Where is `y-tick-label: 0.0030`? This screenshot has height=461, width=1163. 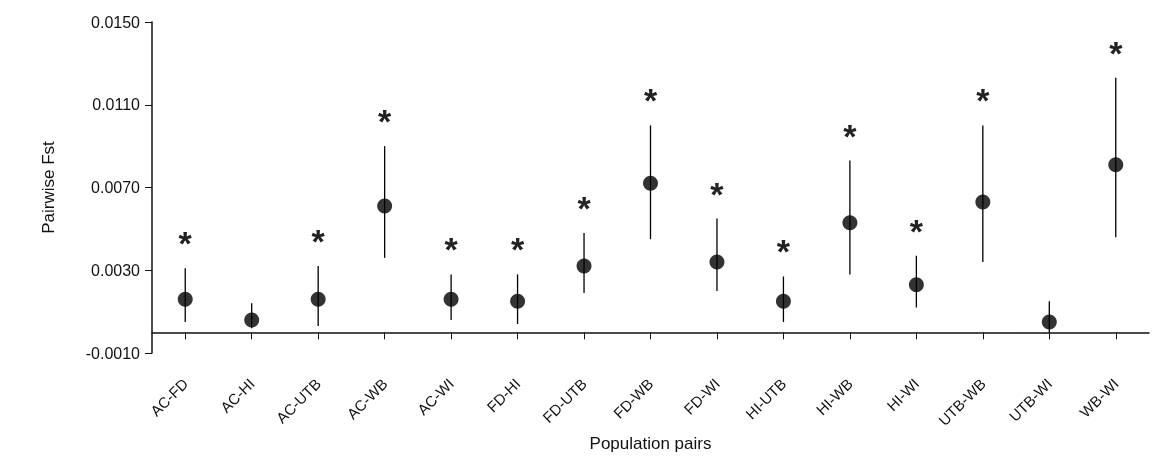
y-tick-label: 0.0030 is located at coordinates (116, 270).